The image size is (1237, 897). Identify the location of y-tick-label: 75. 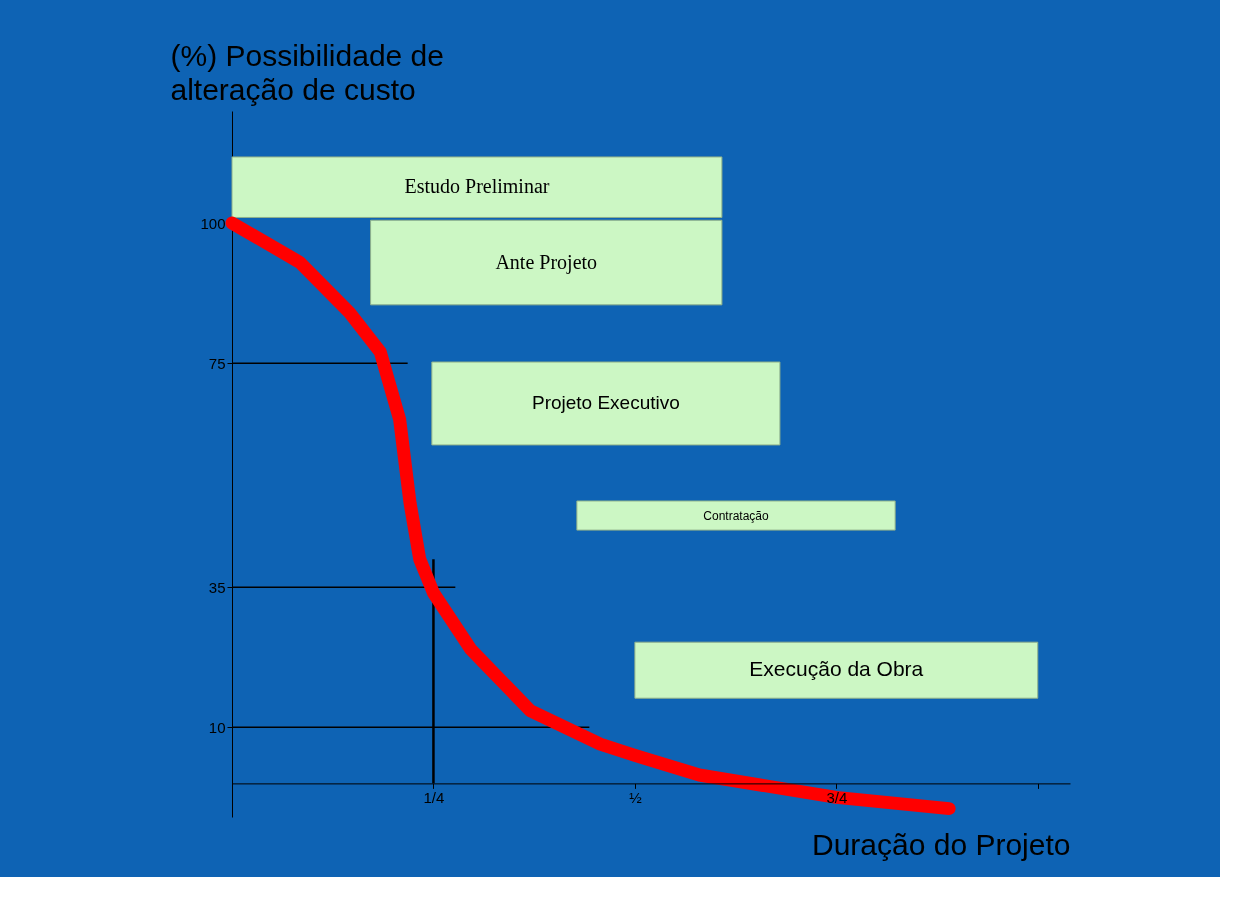
(217, 363).